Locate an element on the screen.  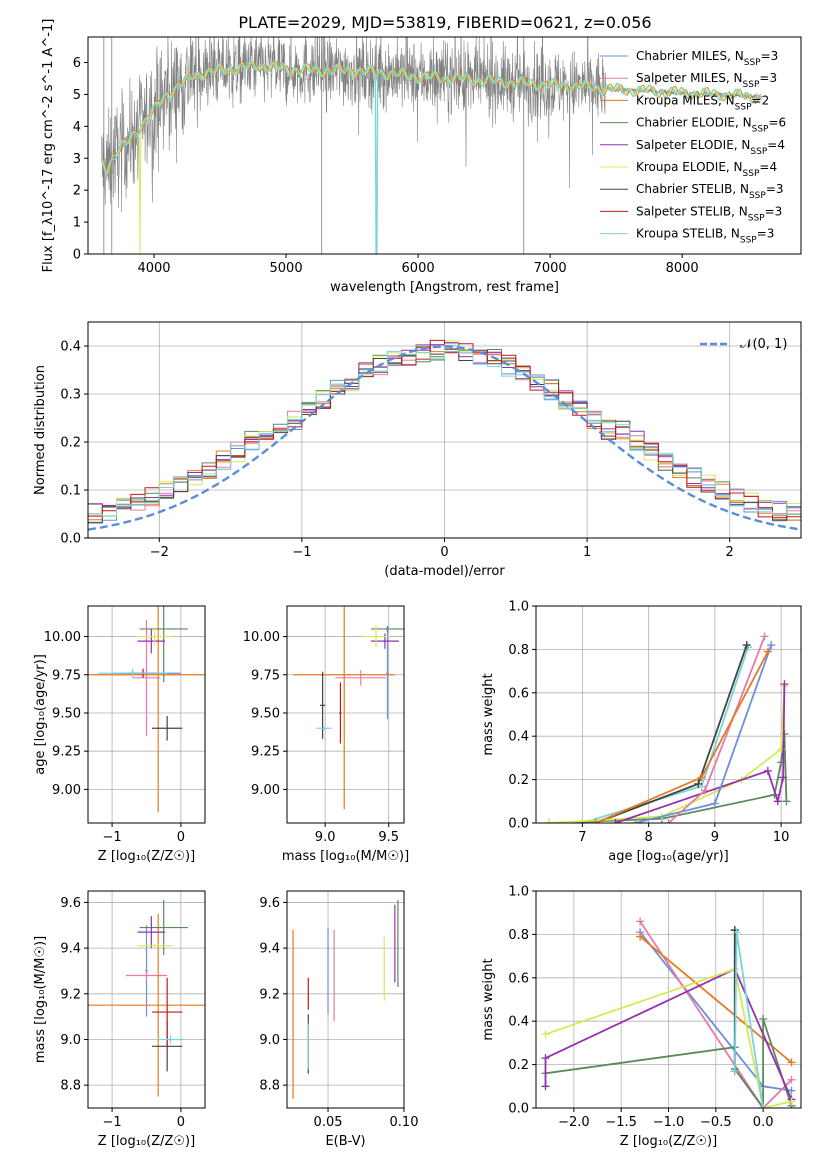
x-axis-label: mass [log₁₀(M/M☉)] is located at coordinates (345, 856).